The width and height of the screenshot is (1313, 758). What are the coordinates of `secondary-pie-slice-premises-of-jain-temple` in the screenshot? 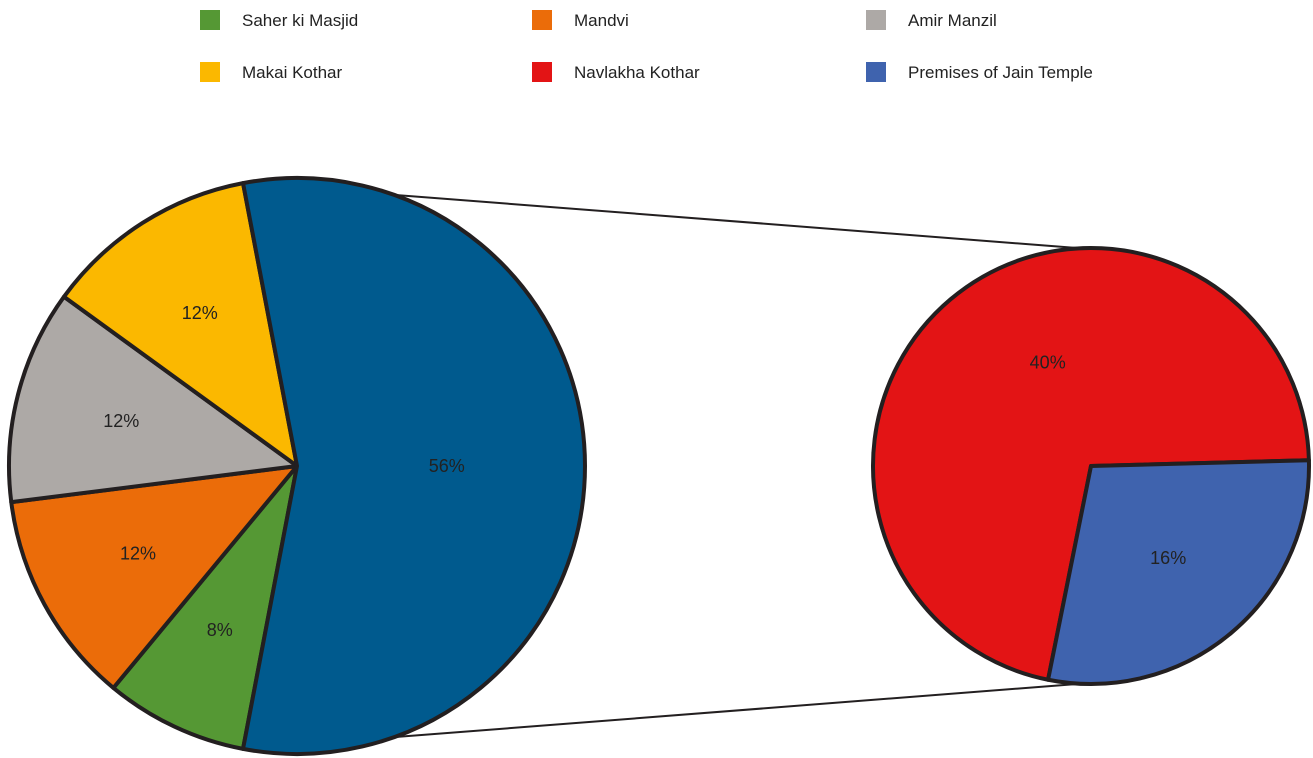 It's located at (1178, 572).